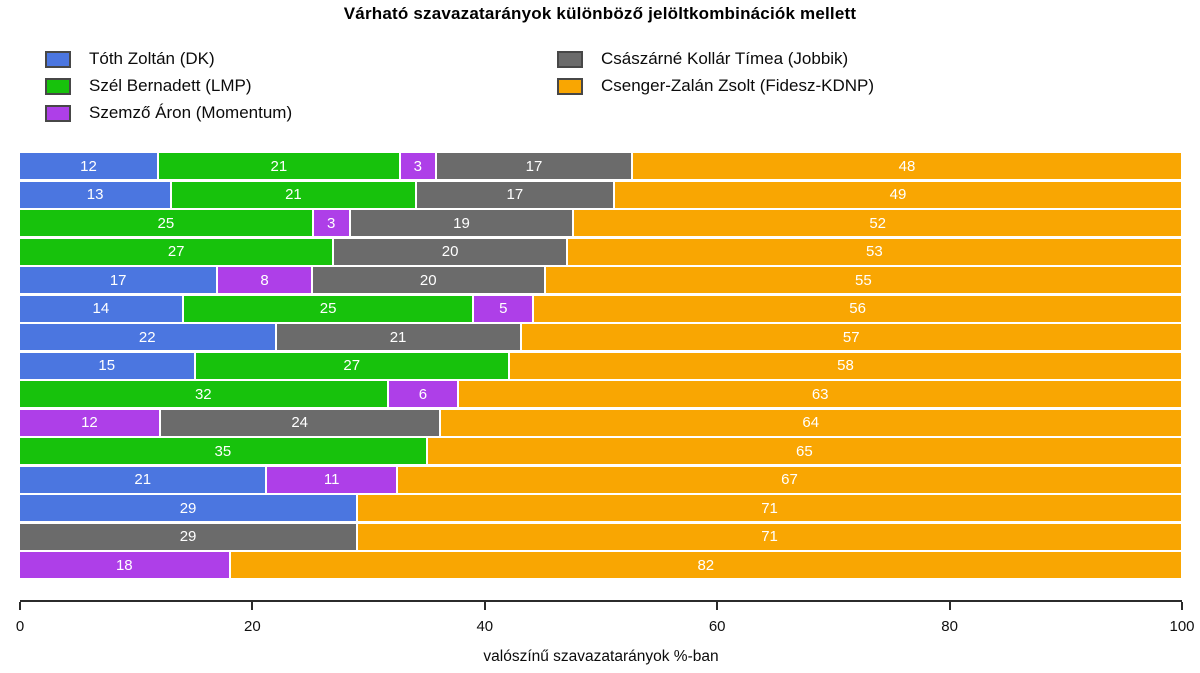 The width and height of the screenshot is (1200, 673). What do you see at coordinates (863, 59) in the screenshot?
I see `legend-item: Császárné Kollár Tímea (Jobbik)` at bounding box center [863, 59].